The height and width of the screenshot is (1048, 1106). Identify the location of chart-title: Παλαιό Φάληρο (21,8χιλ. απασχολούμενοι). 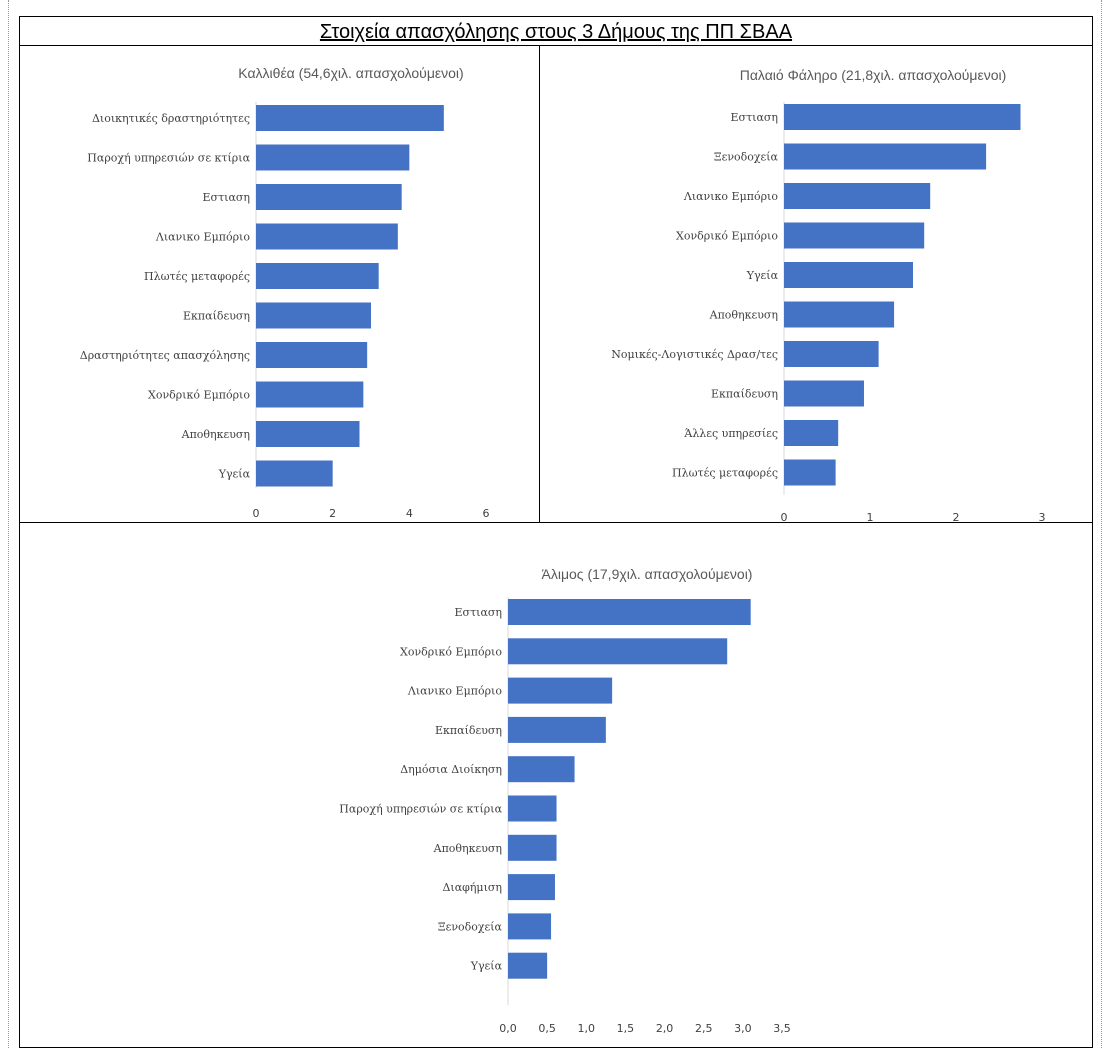
(873, 75).